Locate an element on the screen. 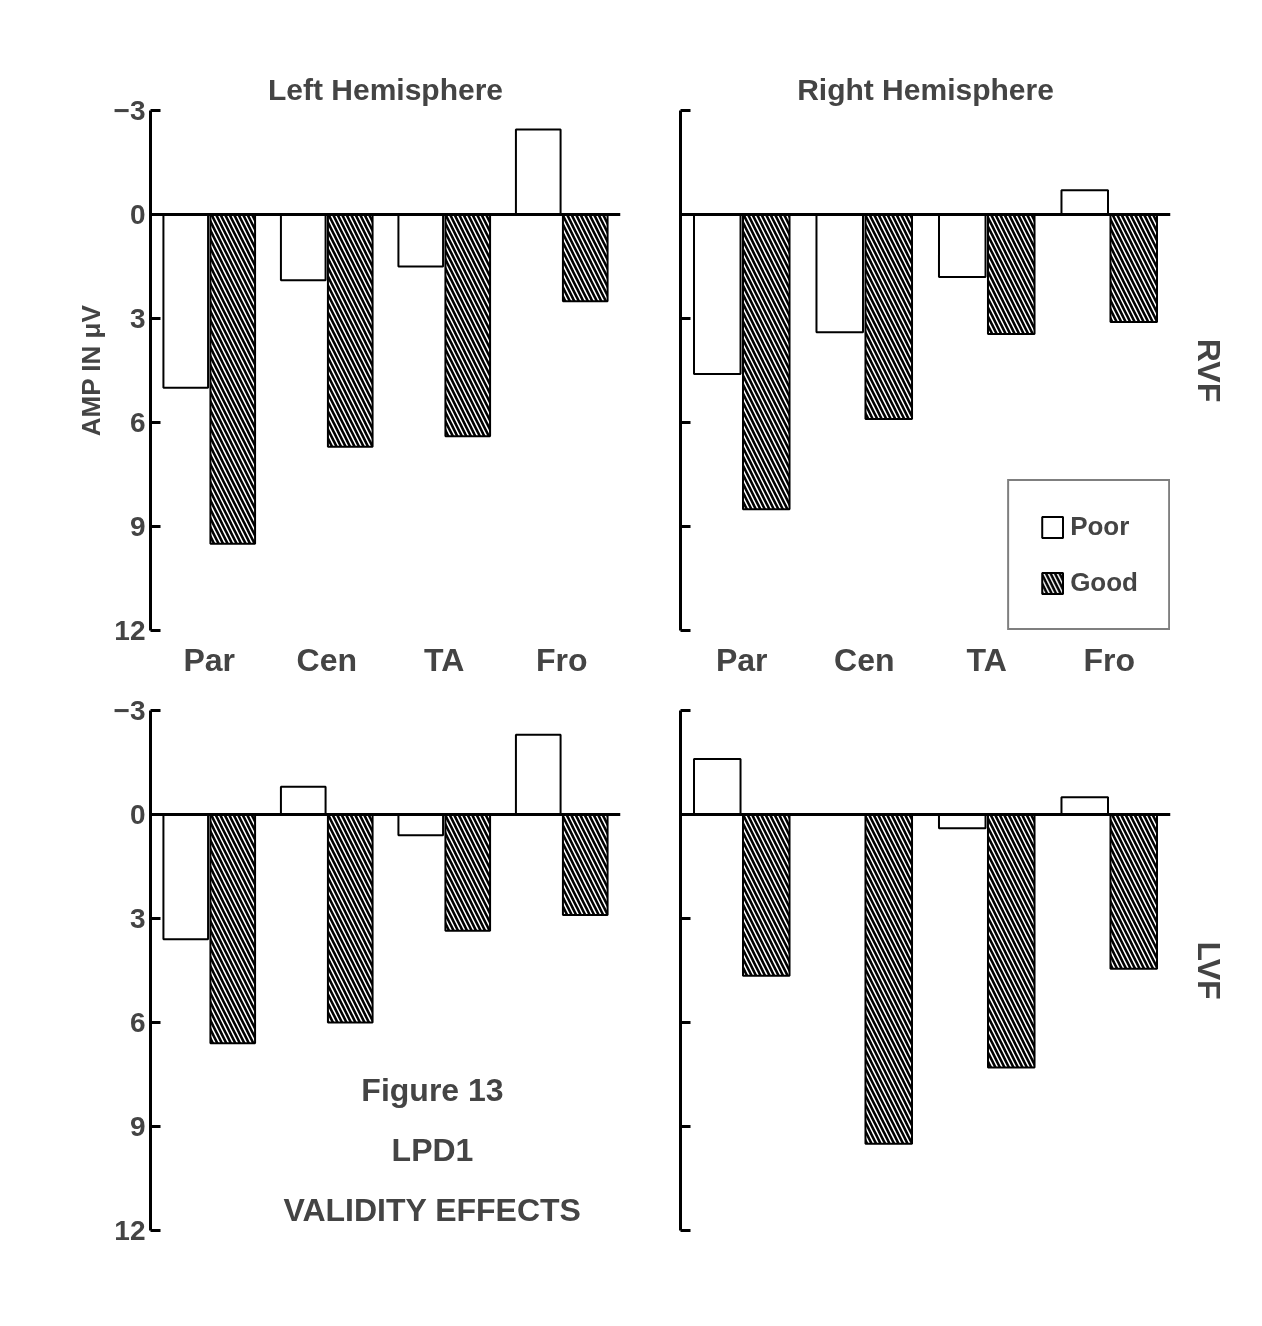 This screenshot has height=1326, width=1262. annotation: LPD1 is located at coordinates (432, 1149).